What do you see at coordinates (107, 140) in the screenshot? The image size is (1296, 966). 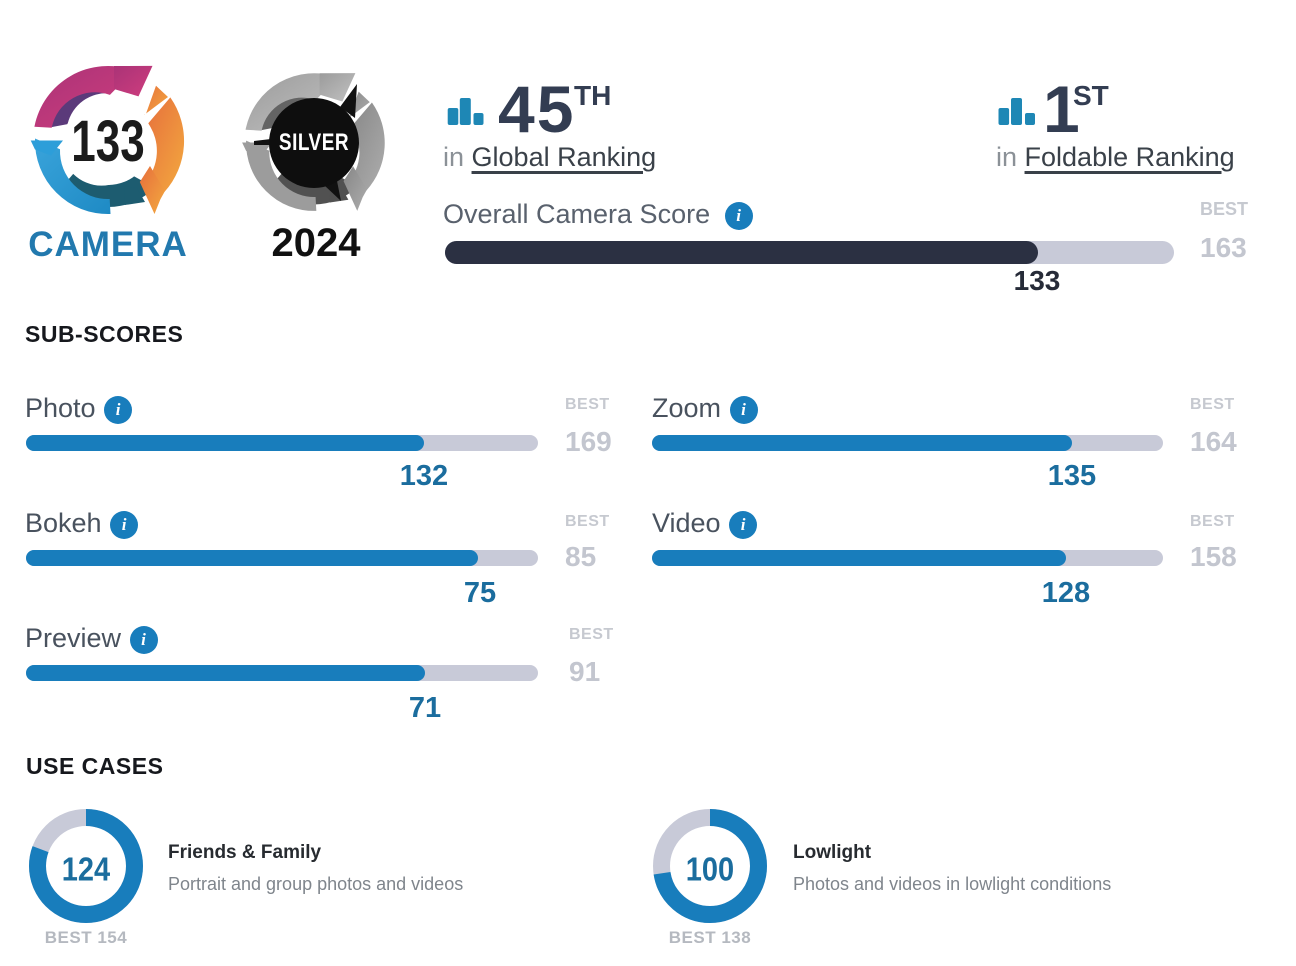 I see `svg-text: 133` at bounding box center [107, 140].